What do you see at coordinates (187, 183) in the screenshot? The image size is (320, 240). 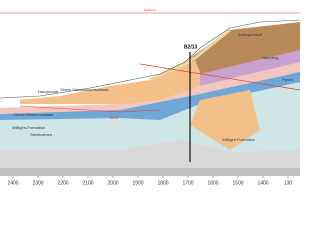 I see `axis-label: 1700` at bounding box center [187, 183].